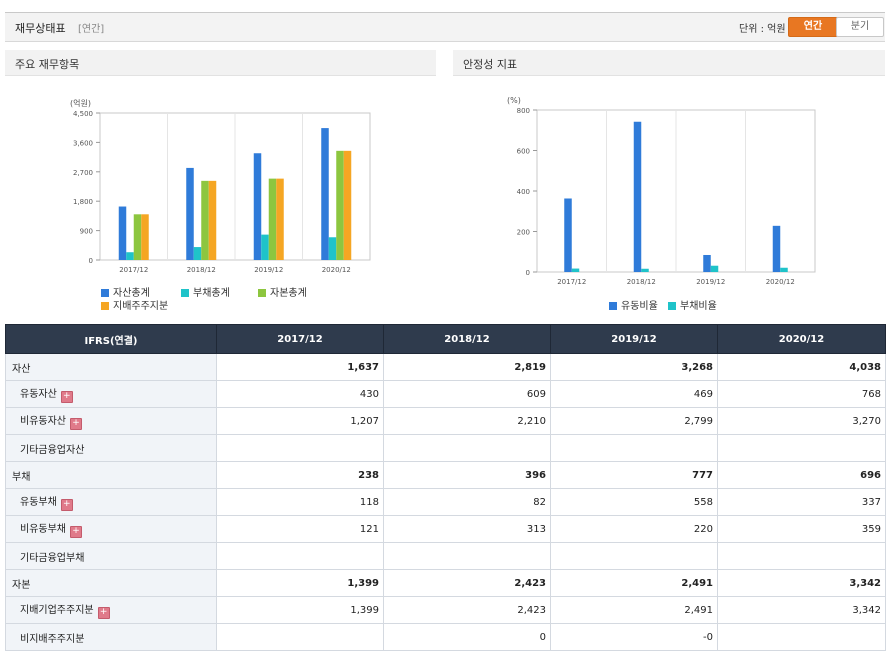  What do you see at coordinates (634, 637) in the screenshot?
I see `value-cell: -0` at bounding box center [634, 637].